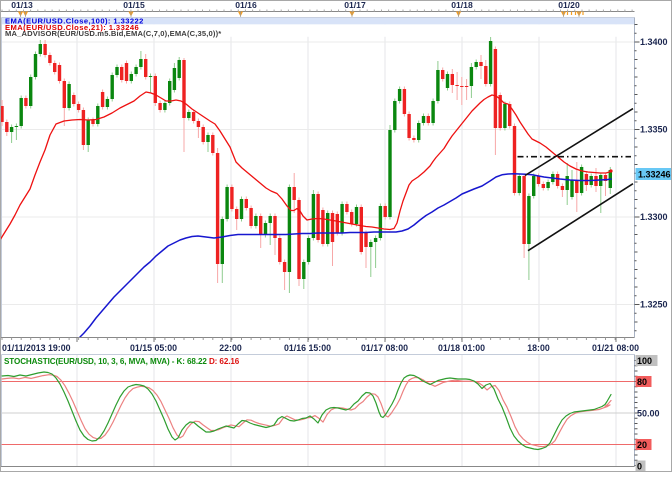  Describe the element at coordinates (654, 174) in the screenshot. I see `svg-text: 1.33246` at that location.